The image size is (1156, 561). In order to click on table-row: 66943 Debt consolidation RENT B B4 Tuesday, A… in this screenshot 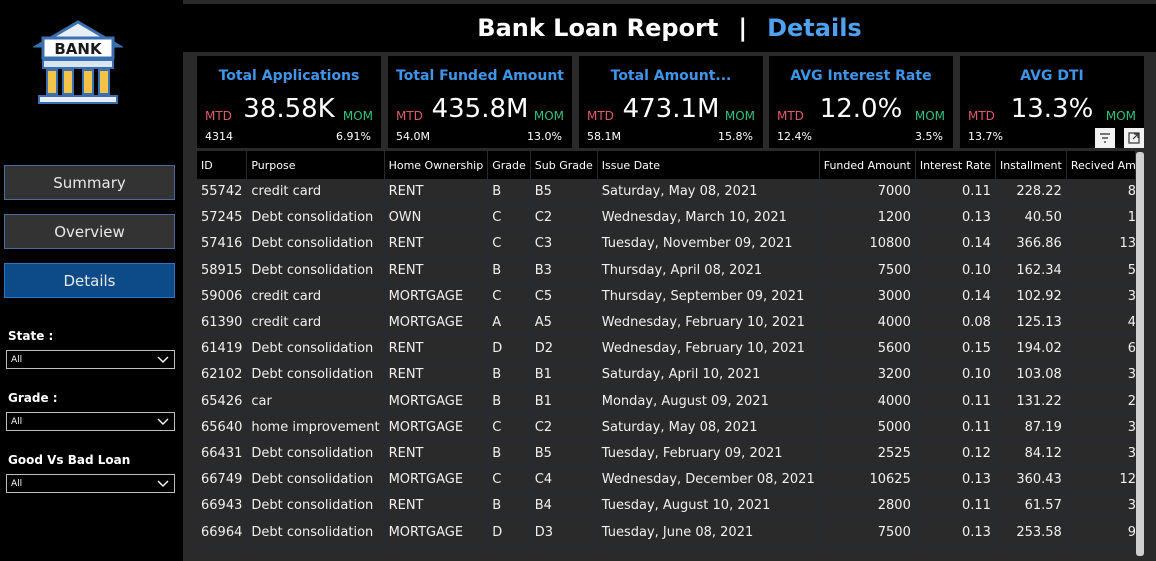, I will do `click(666, 506)`.